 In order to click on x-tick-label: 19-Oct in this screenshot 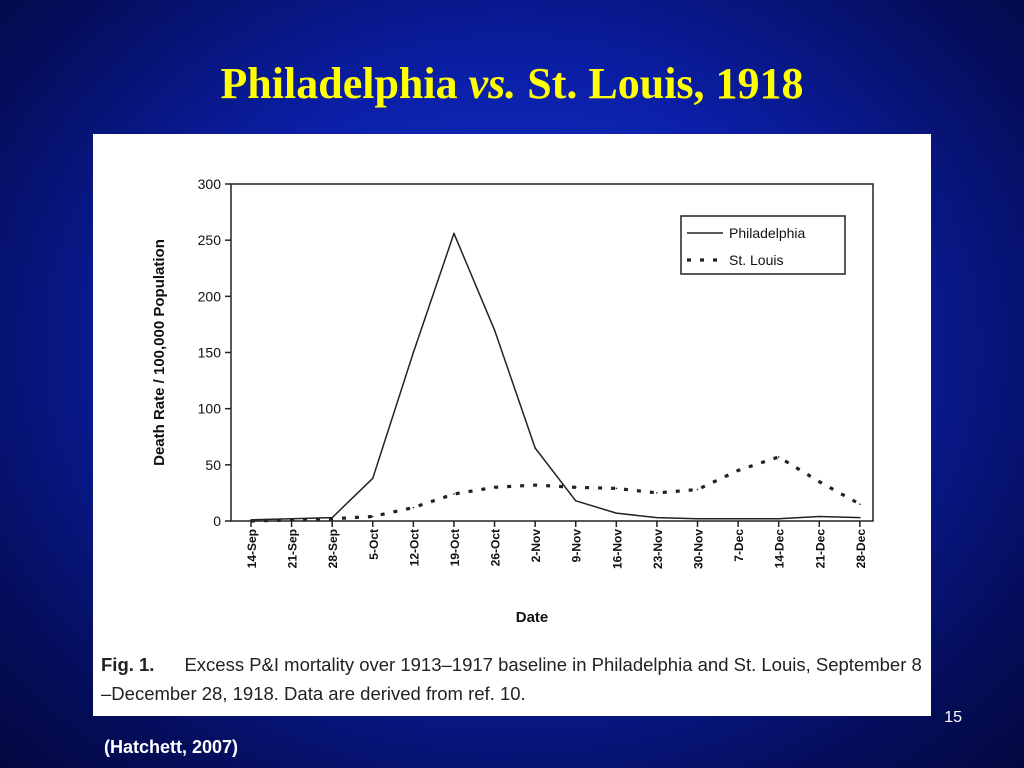, I will do `click(455, 547)`.